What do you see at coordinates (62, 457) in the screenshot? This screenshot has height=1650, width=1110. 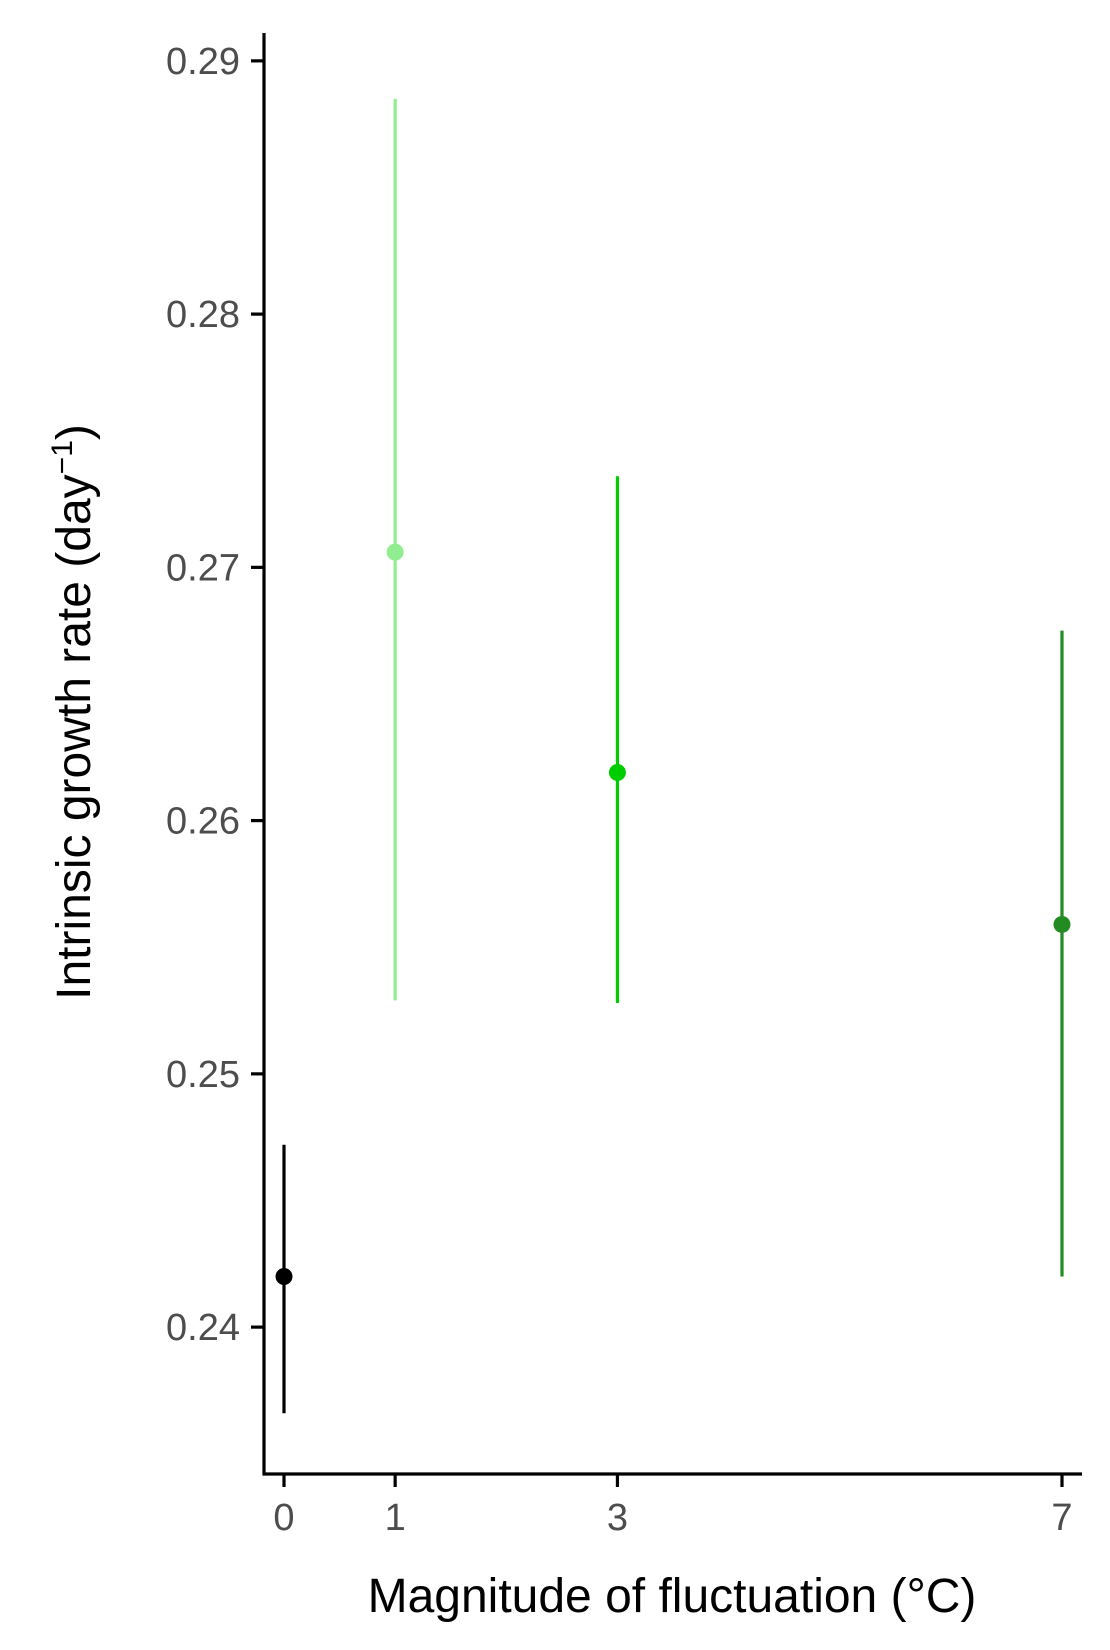 I see `y-axis-title-superscript: −1` at bounding box center [62, 457].